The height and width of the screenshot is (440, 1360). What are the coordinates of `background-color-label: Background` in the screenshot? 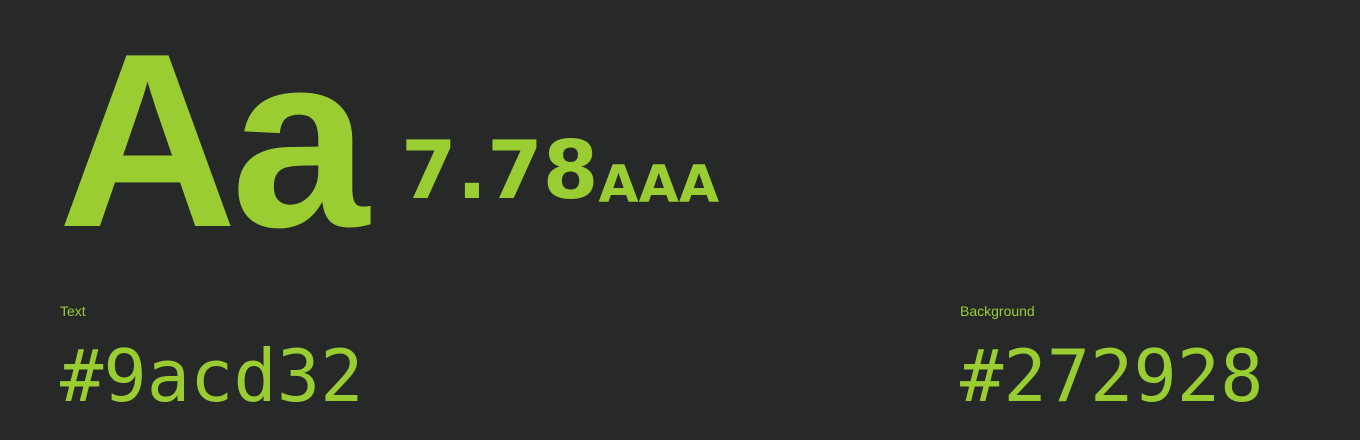 It's located at (997, 311).